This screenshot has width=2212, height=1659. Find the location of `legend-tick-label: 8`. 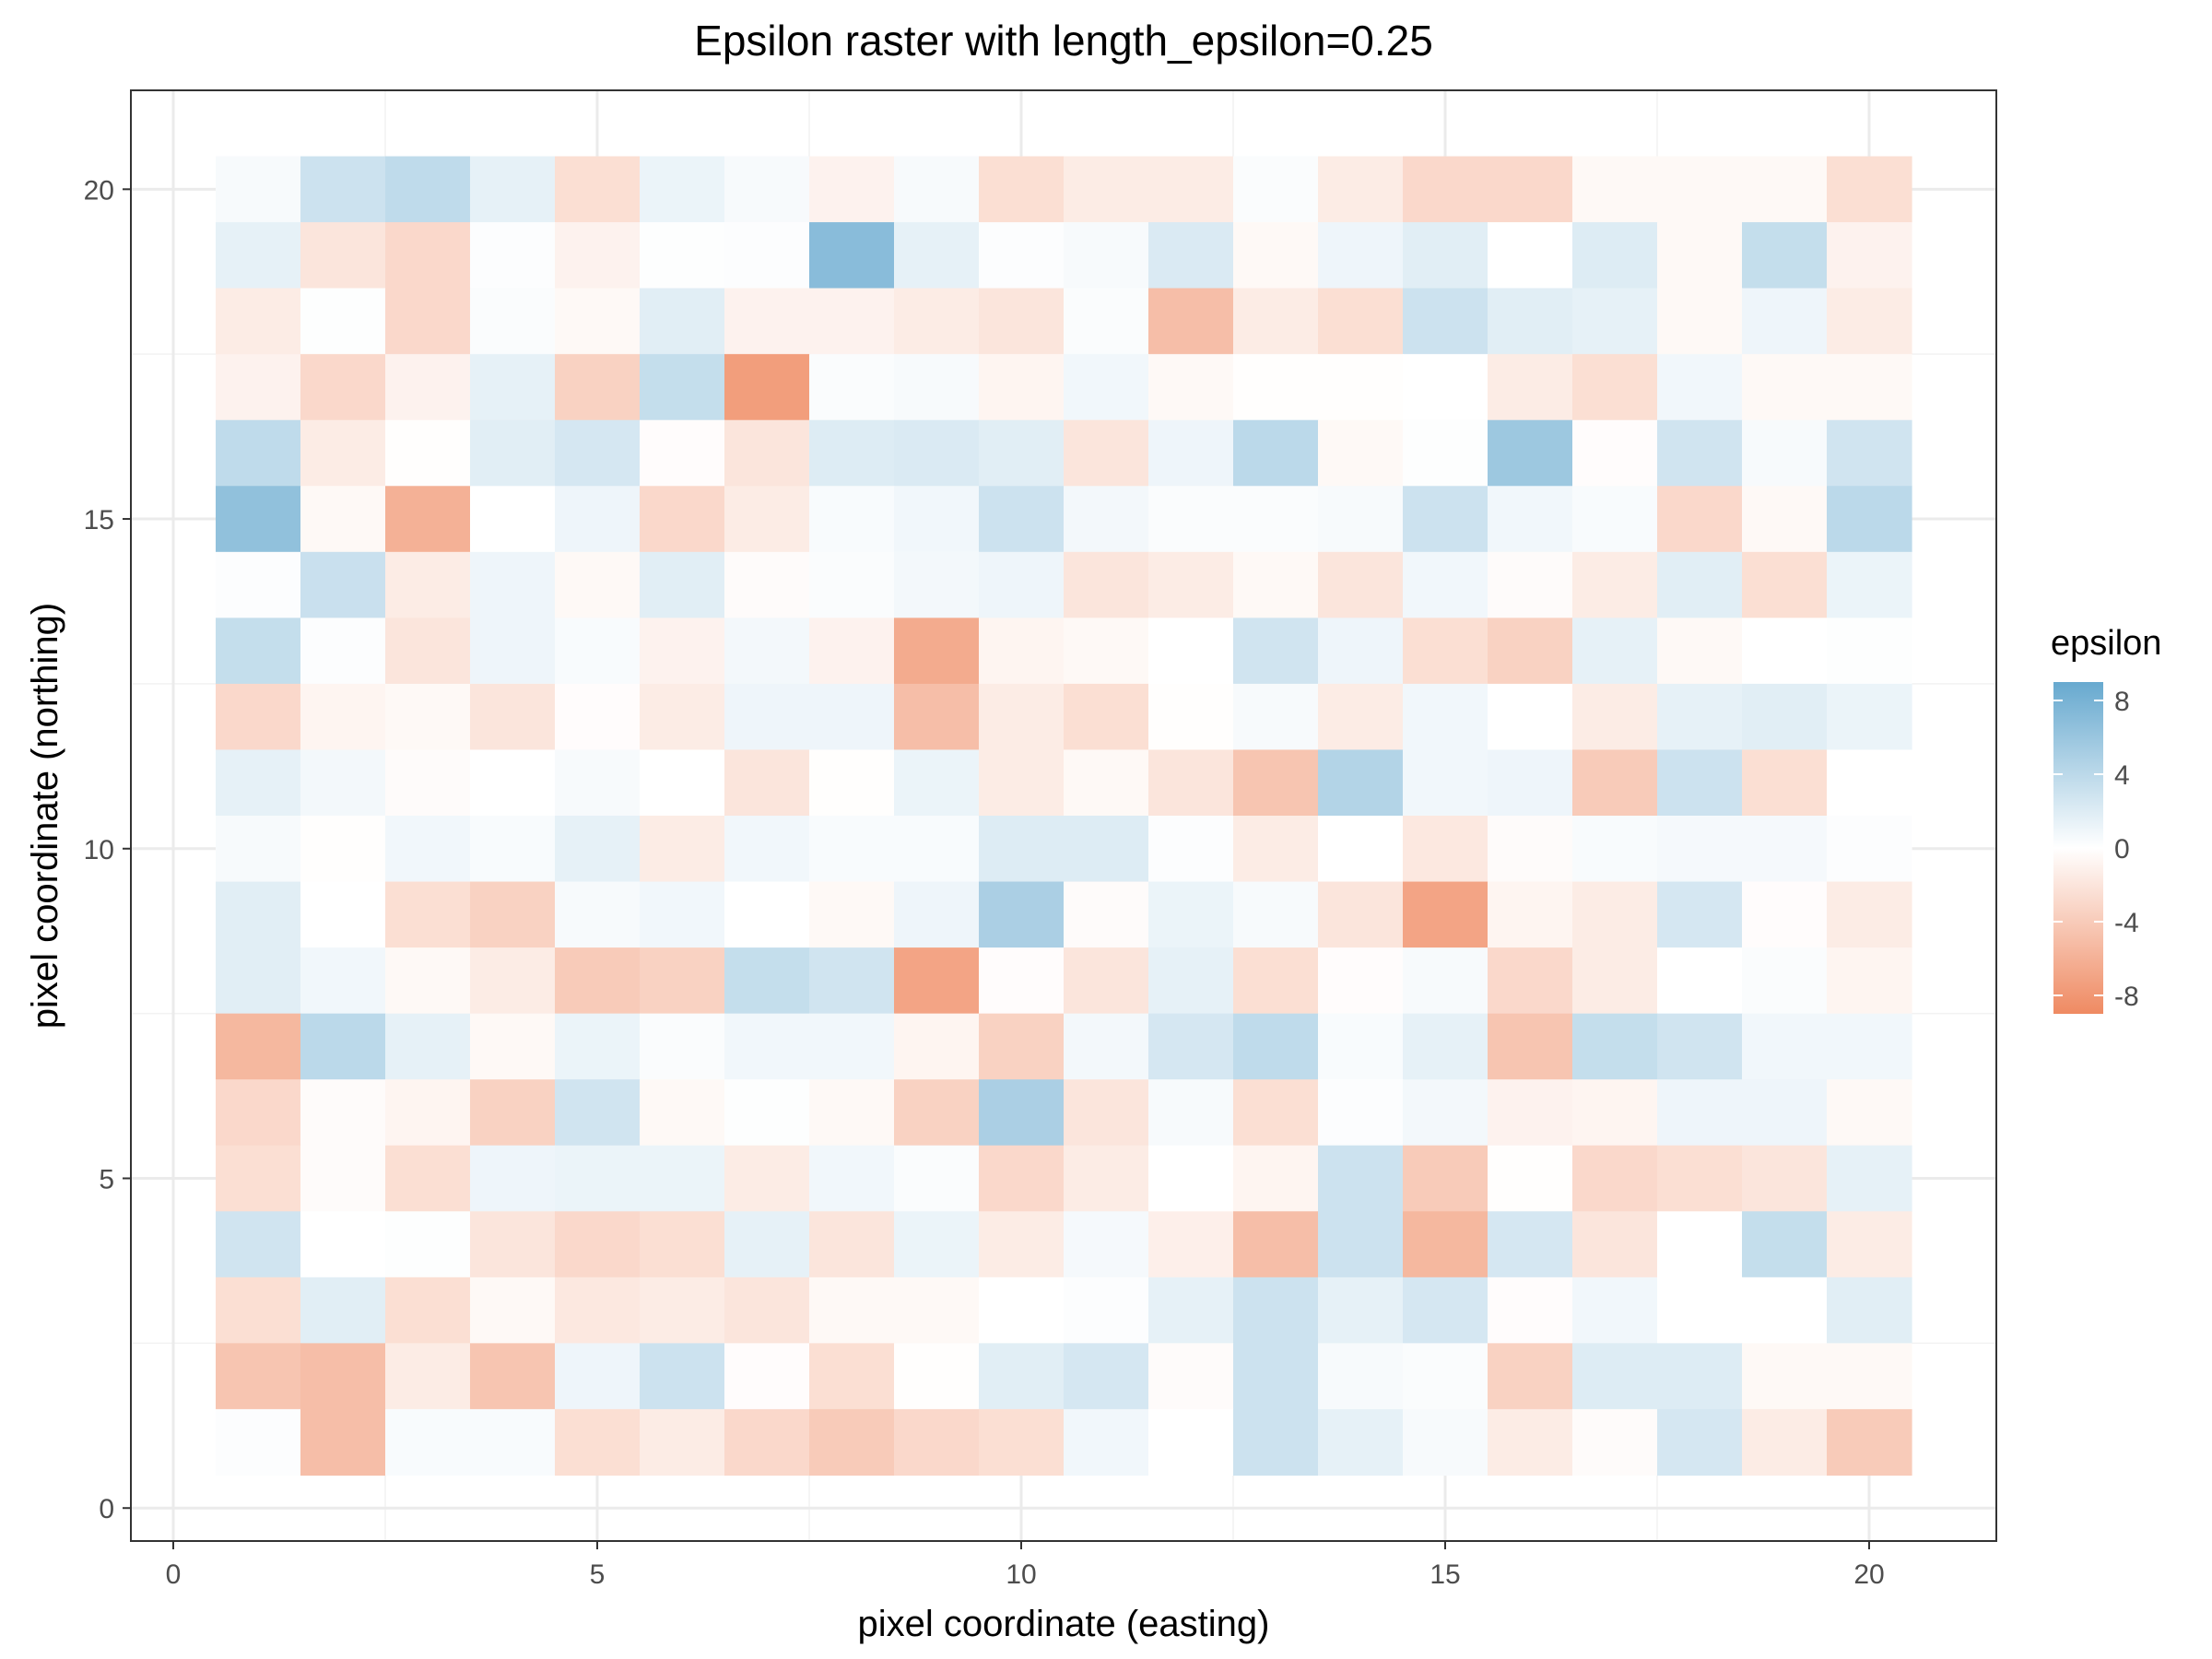

legend-tick-label: 8 is located at coordinates (2122, 702).